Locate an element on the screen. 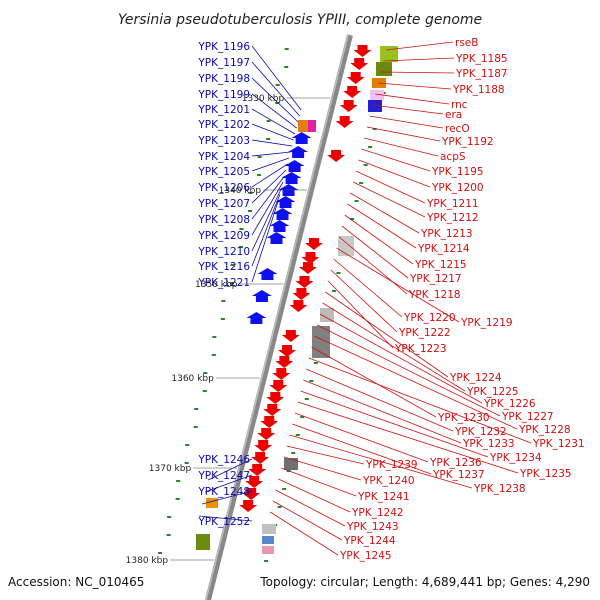 The height and width of the screenshot is (600, 600). plus-gene-label: YPK_1213 is located at coordinates (446, 234).